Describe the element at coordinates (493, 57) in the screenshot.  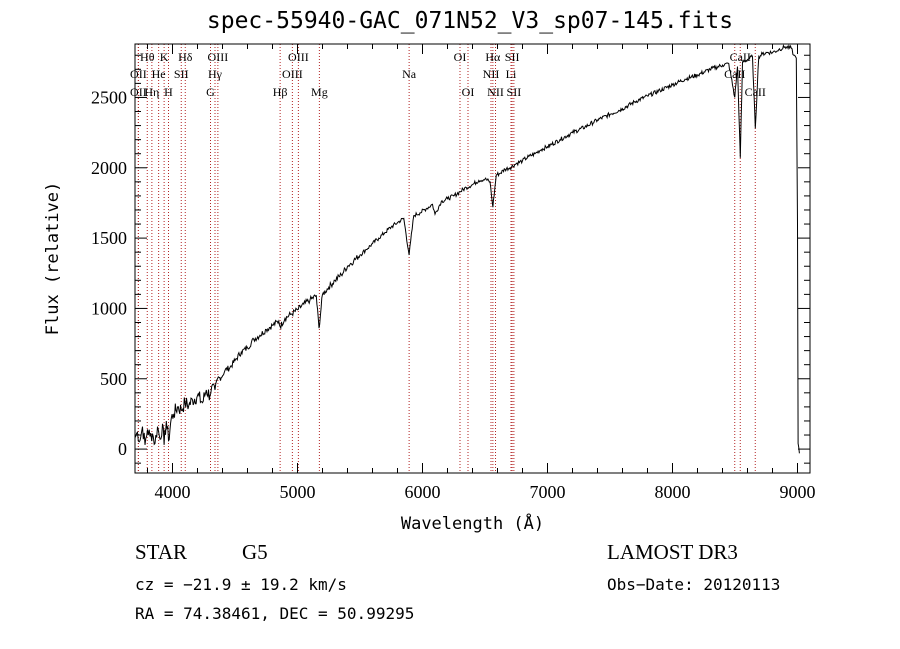
I see `line-marker-label: Hα` at that location.